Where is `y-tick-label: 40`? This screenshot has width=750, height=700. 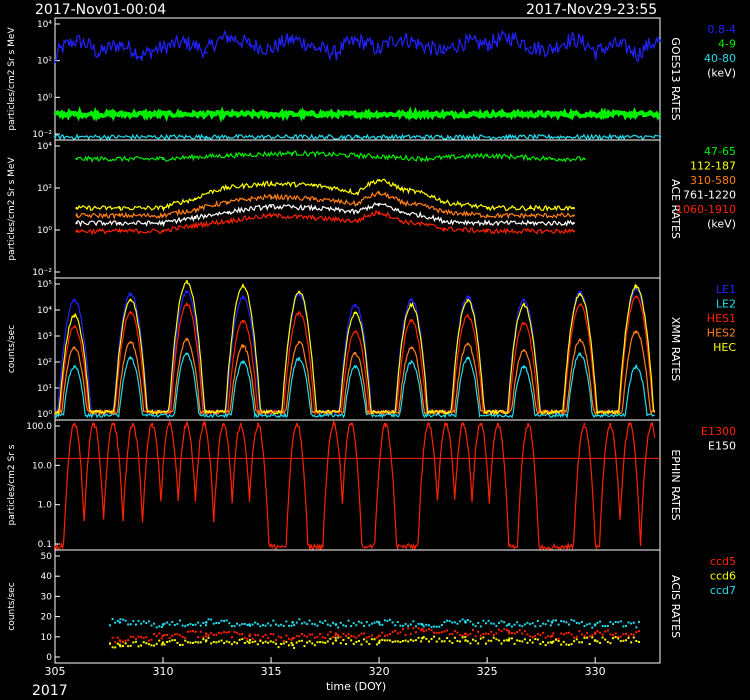
y-tick-label: 40 is located at coordinates (47, 577).